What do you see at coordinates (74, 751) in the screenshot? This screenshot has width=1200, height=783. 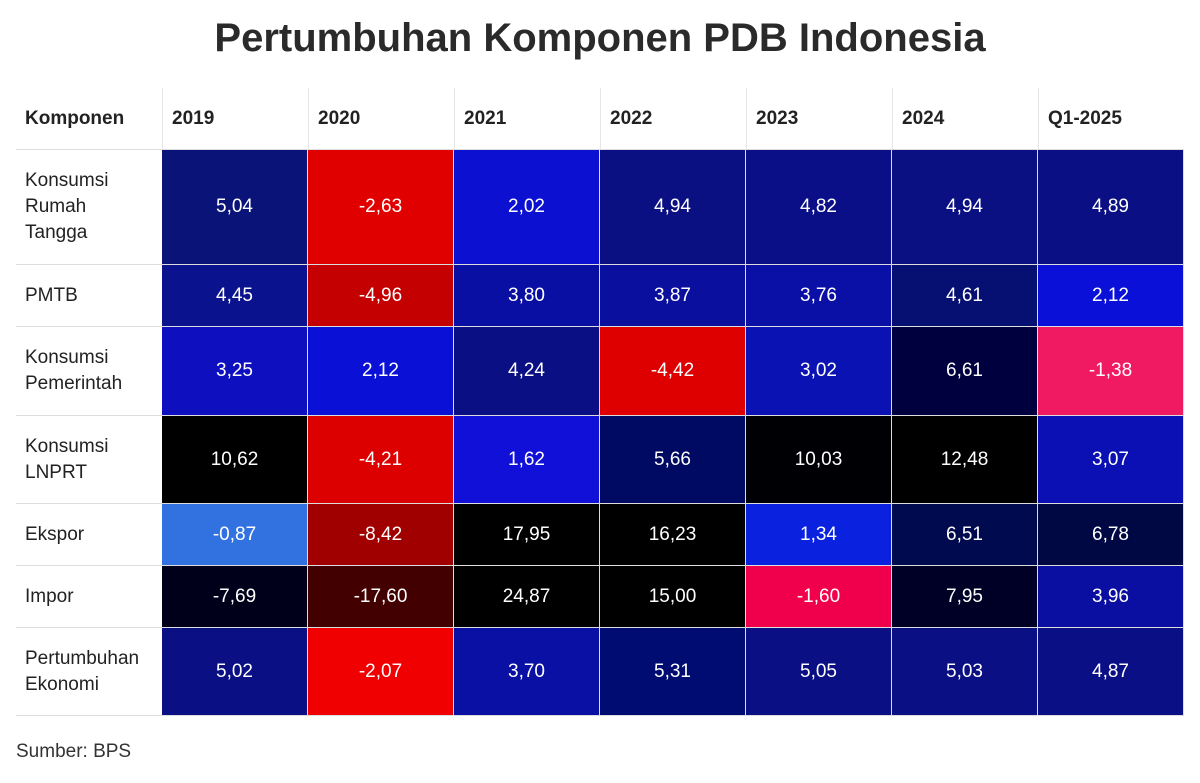 I see `source-note: Sumber: BPS` at bounding box center [74, 751].